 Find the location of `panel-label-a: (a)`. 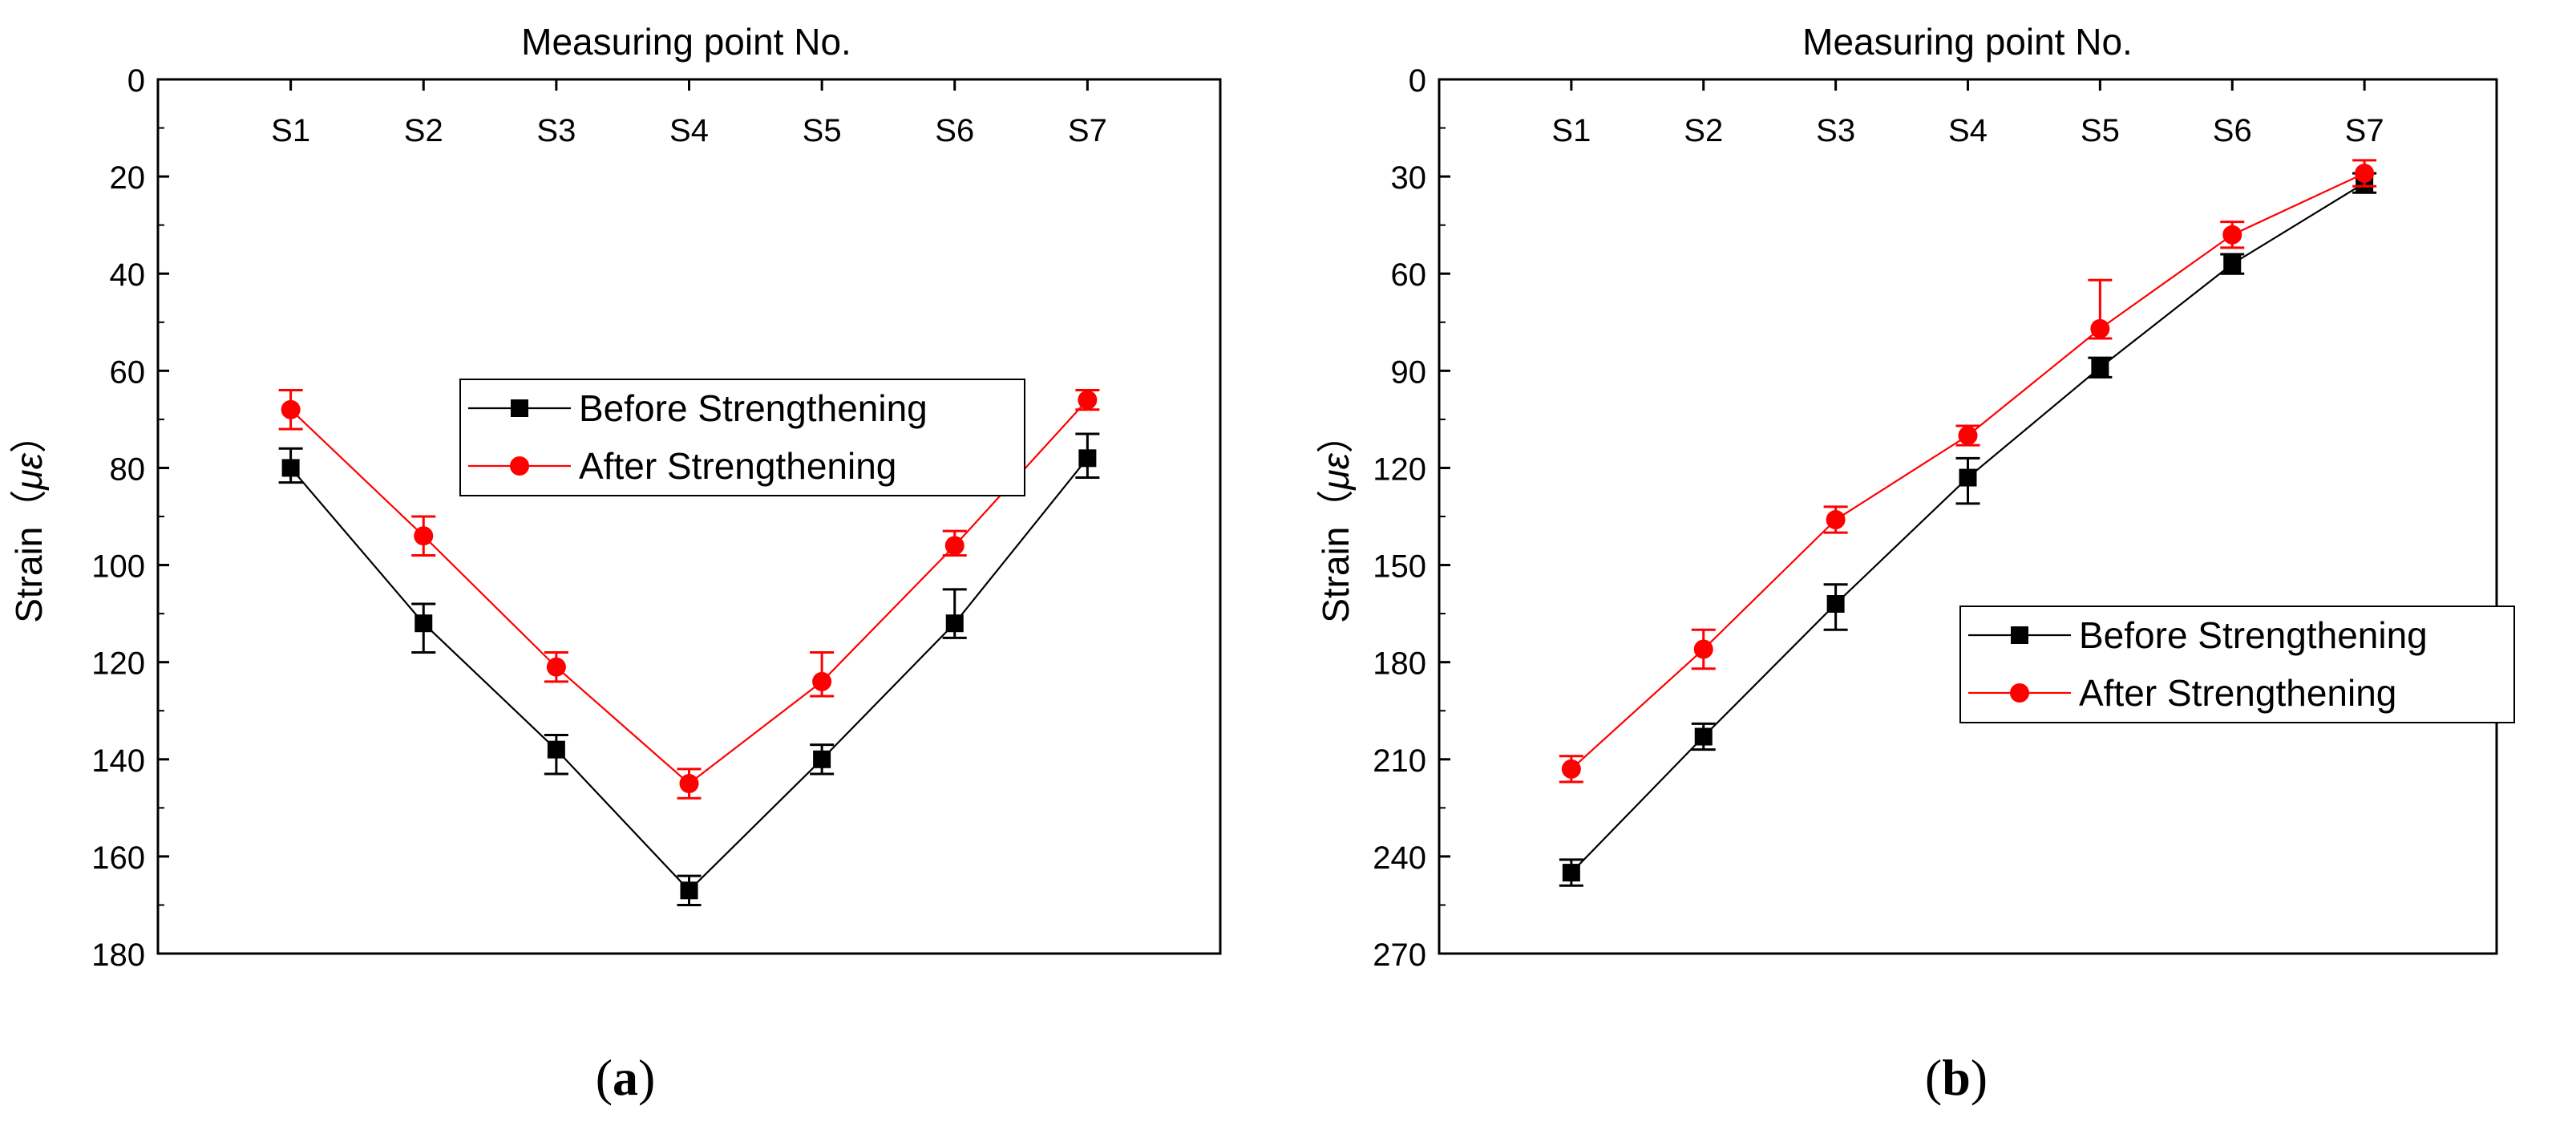

panel-label-a: (a) is located at coordinates (626, 1077).